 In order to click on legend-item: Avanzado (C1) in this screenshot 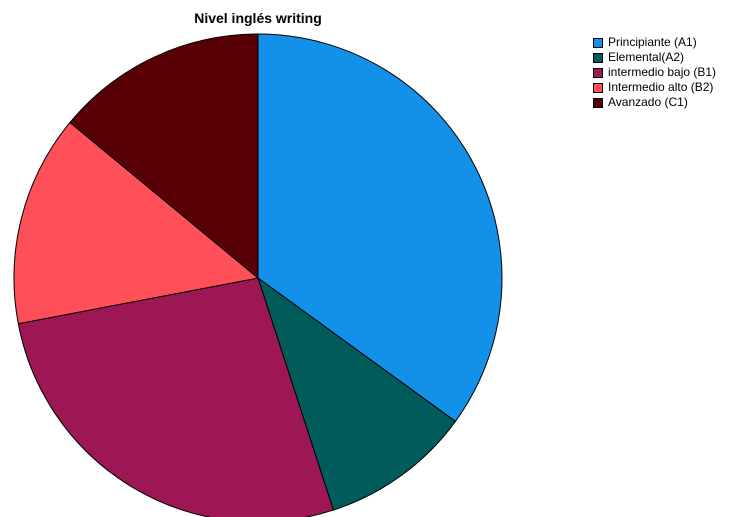, I will do `click(654, 102)`.